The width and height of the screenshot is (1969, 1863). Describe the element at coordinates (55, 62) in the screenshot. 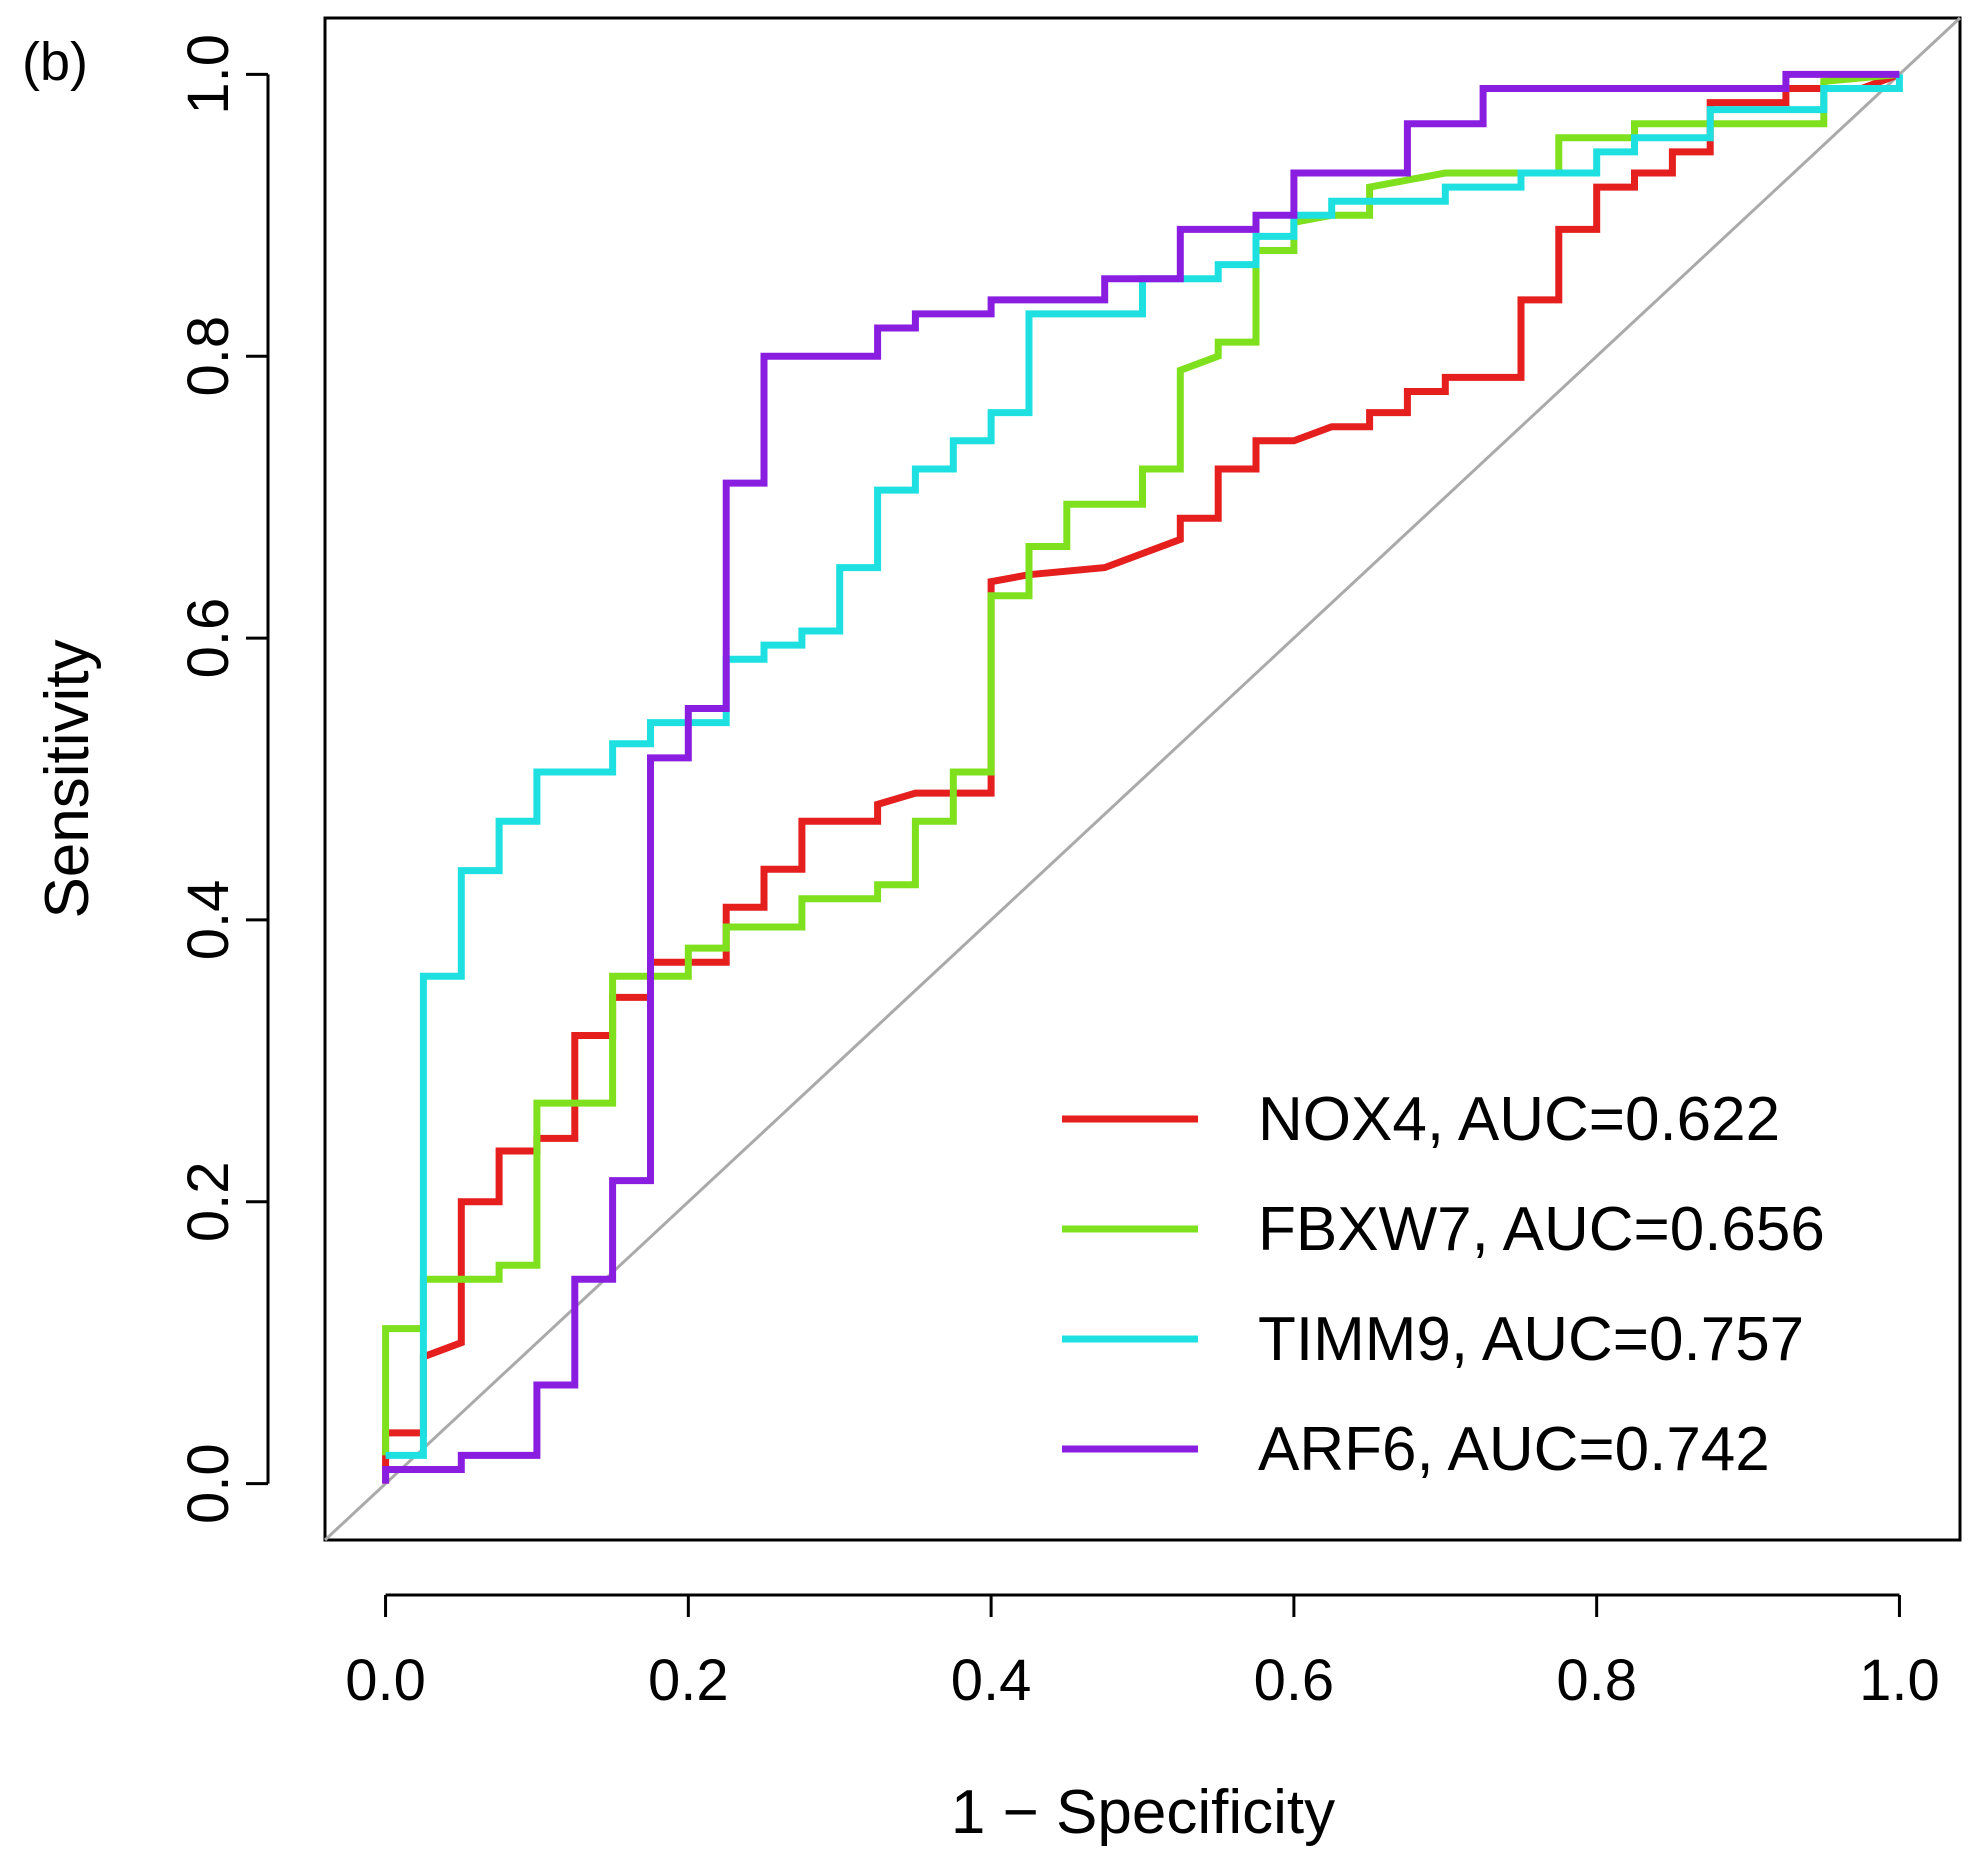

I see `panel-label: (b)` at that location.